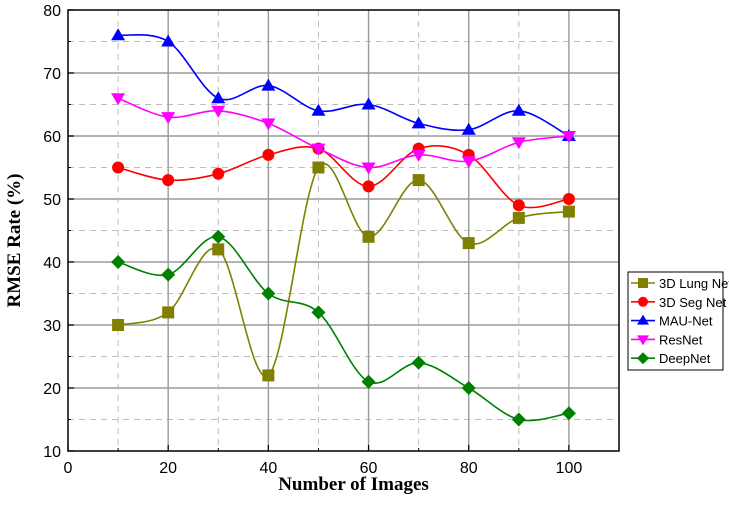 The width and height of the screenshot is (729, 524). What do you see at coordinates (643, 340) in the screenshot?
I see `legend-marker-resnet` at bounding box center [643, 340].